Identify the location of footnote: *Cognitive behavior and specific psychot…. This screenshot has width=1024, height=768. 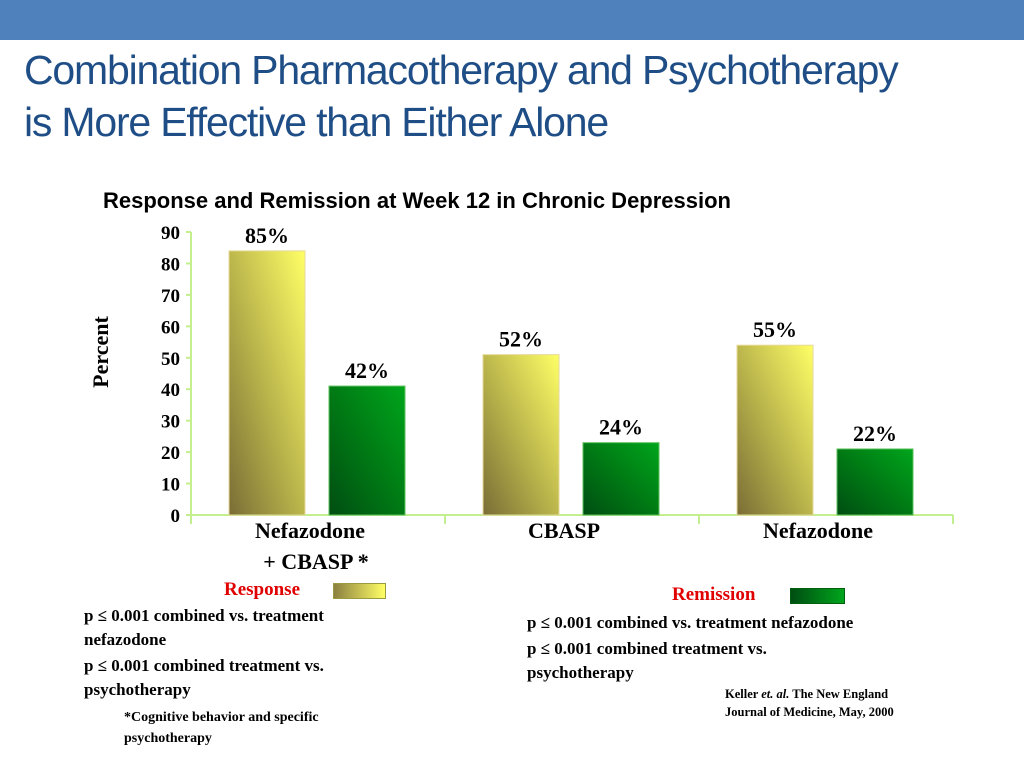
(221, 728).